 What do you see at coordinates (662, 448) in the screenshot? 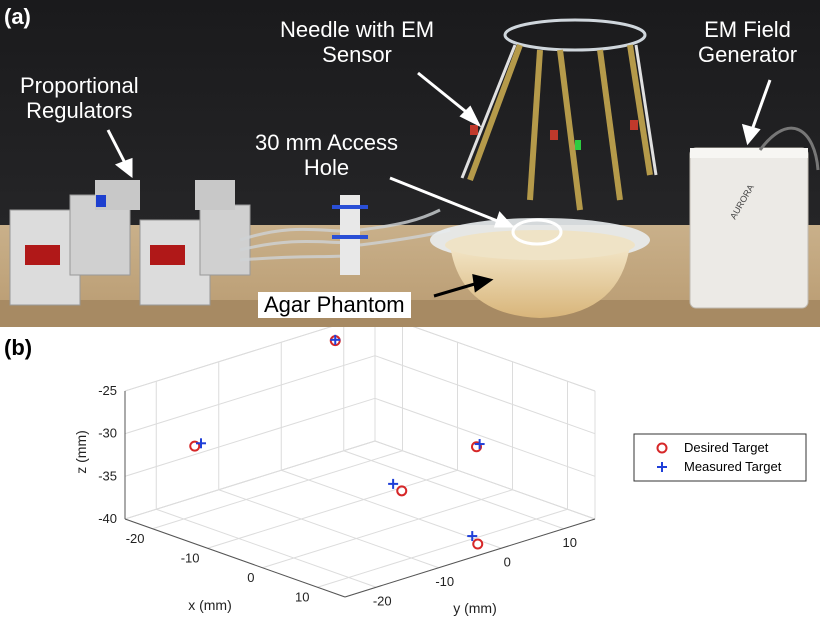
I see `legend-desired-marker` at bounding box center [662, 448].